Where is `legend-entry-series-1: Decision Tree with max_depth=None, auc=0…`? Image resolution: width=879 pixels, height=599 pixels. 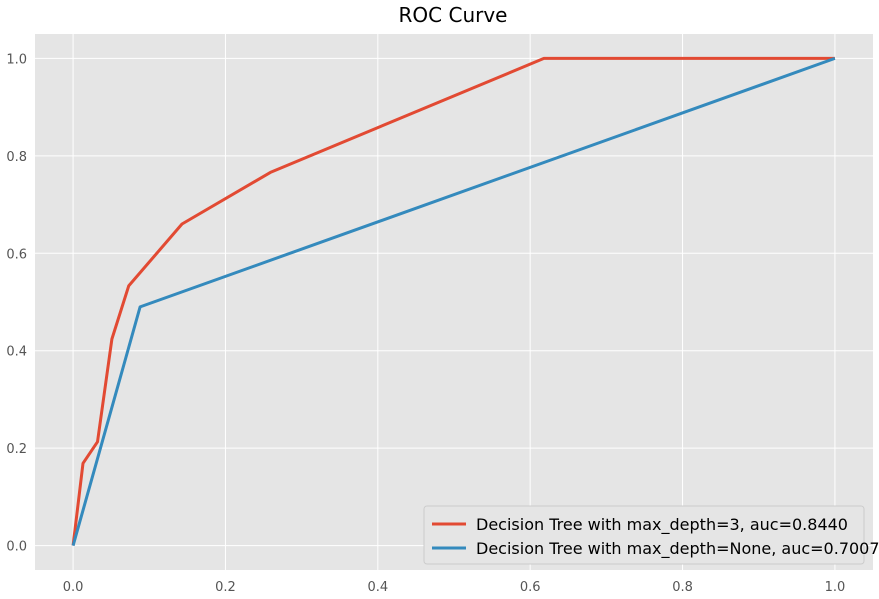 legend-entry-series-1: Decision Tree with max_depth=None, auc=0… is located at coordinates (677, 549).